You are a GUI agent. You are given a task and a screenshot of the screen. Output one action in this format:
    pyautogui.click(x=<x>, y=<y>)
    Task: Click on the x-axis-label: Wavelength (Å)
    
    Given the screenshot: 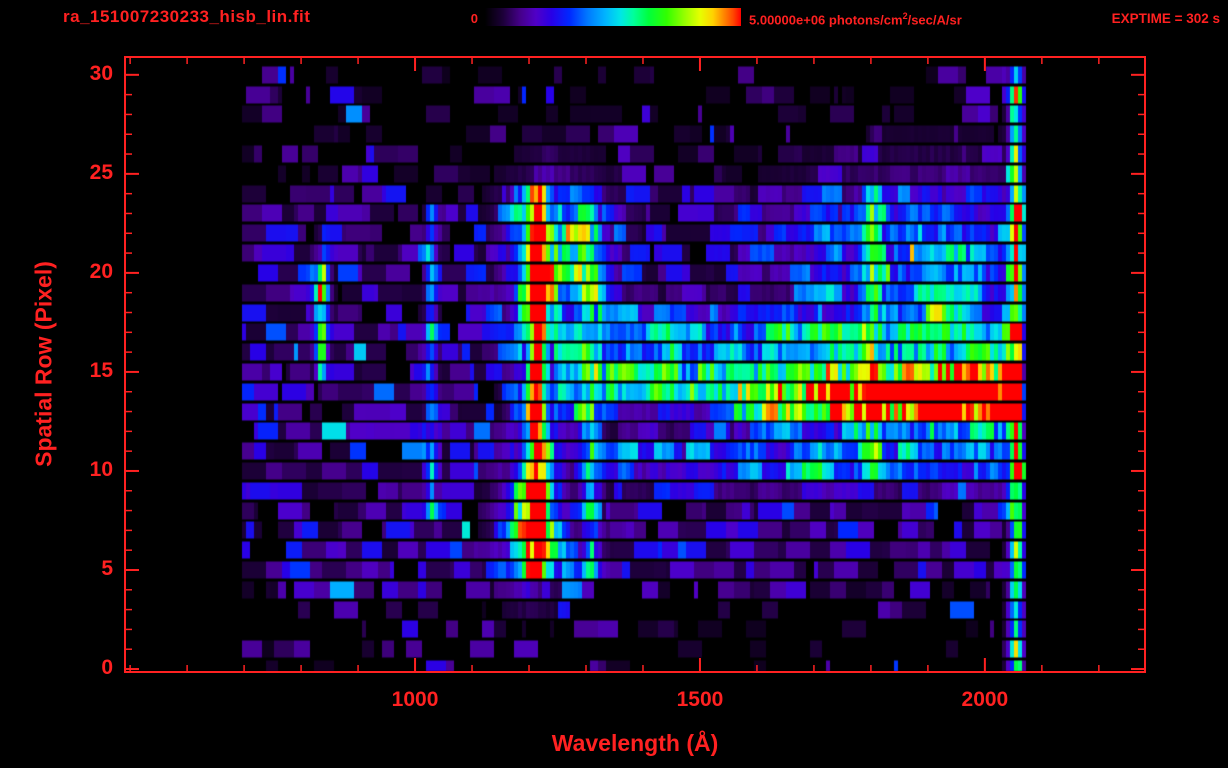 What is the action you would take?
    pyautogui.click(x=635, y=743)
    